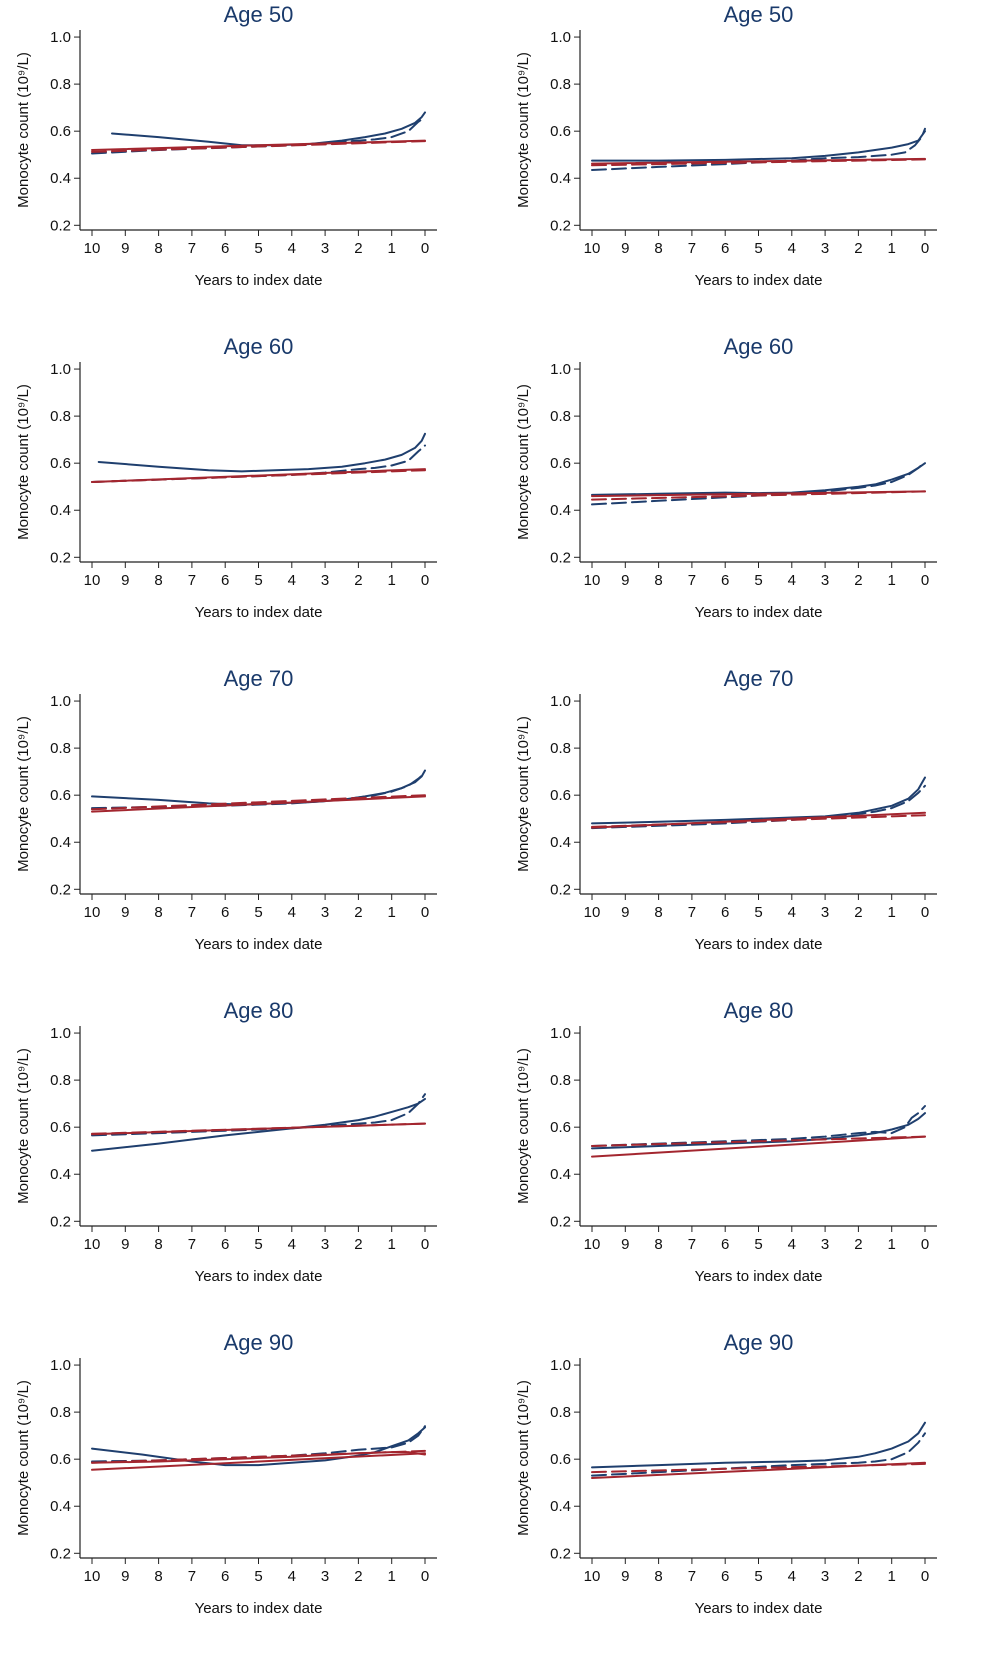 Image resolution: width=1000 pixels, height=1663 pixels. I want to click on chart-title: Age 90, so click(259, 1342).